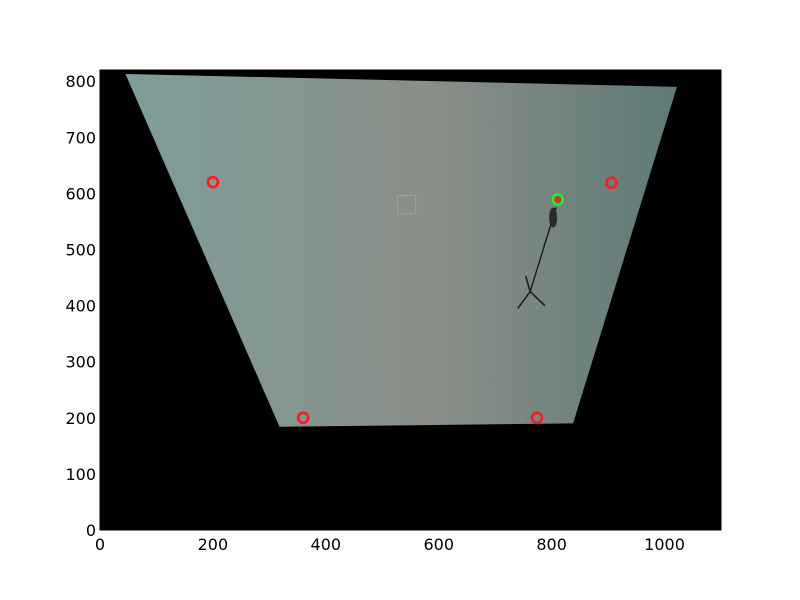 The height and width of the screenshot is (600, 800). I want to click on x-tick-label: 1000, so click(664, 544).